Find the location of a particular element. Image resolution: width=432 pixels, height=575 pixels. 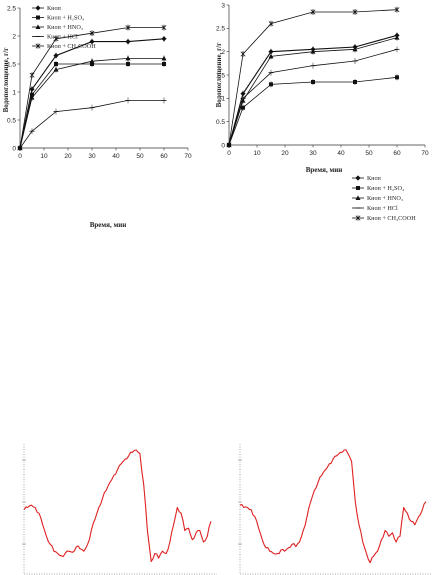

x-tick-label: 40 is located at coordinates (116, 156).